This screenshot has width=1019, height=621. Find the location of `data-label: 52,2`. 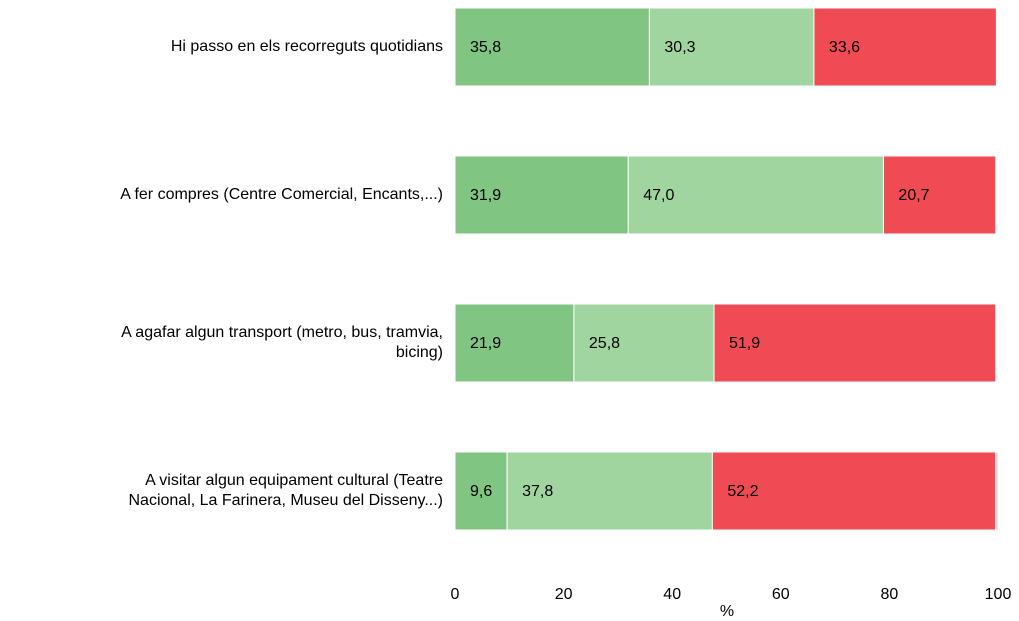

data-label: 52,2 is located at coordinates (742, 491).